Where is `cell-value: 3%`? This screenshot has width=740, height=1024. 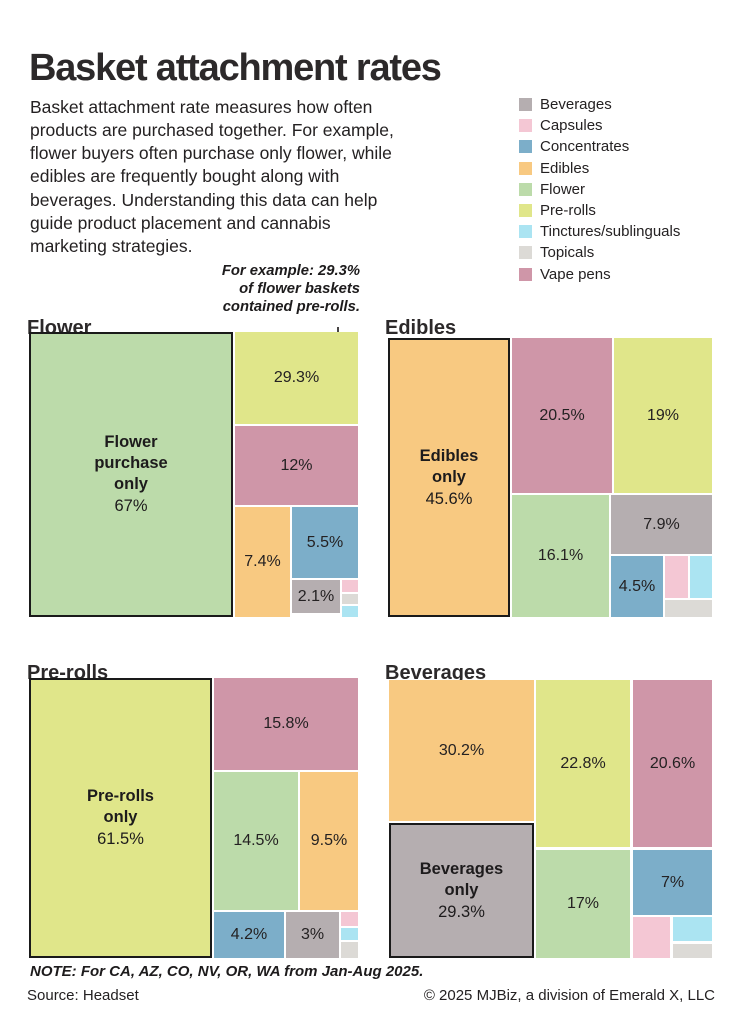
cell-value: 3% is located at coordinates (312, 934).